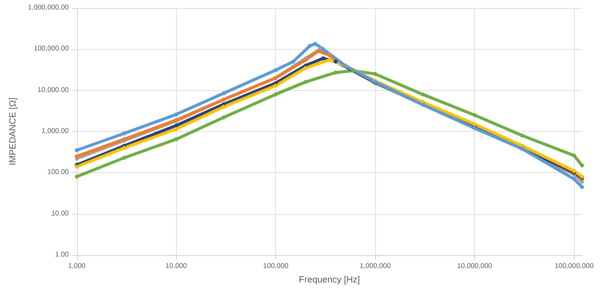 The width and height of the screenshot is (600, 303). Describe the element at coordinates (13, 132) in the screenshot. I see `y-axis-title: IMPEDANCE [Ω]` at that location.